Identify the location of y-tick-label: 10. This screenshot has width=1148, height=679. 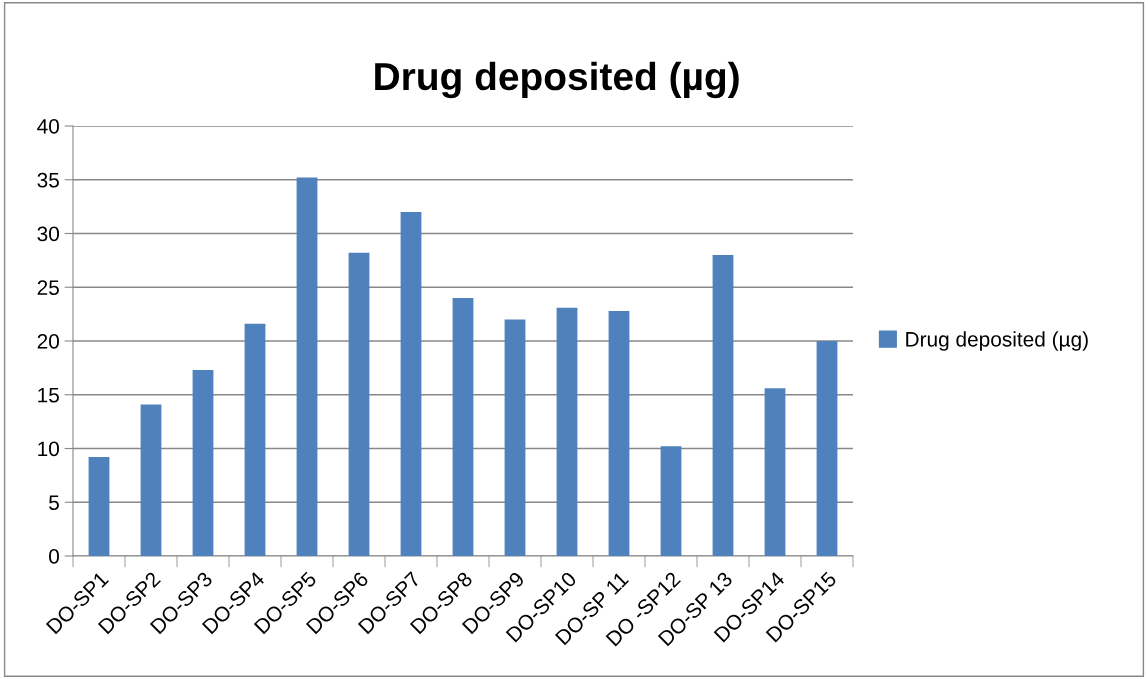
(48, 449).